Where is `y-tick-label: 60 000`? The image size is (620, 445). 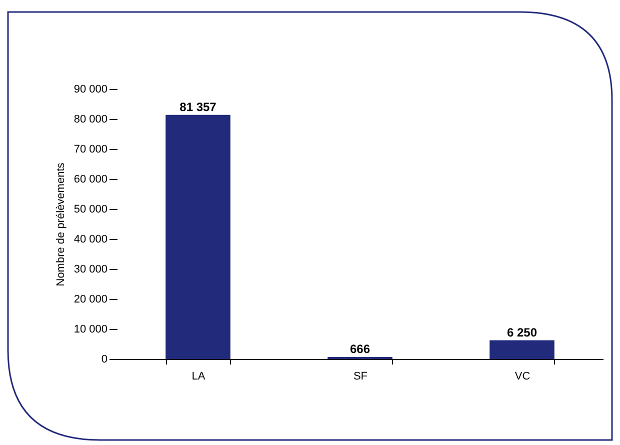 y-tick-label: 60 000 is located at coordinates (91, 180).